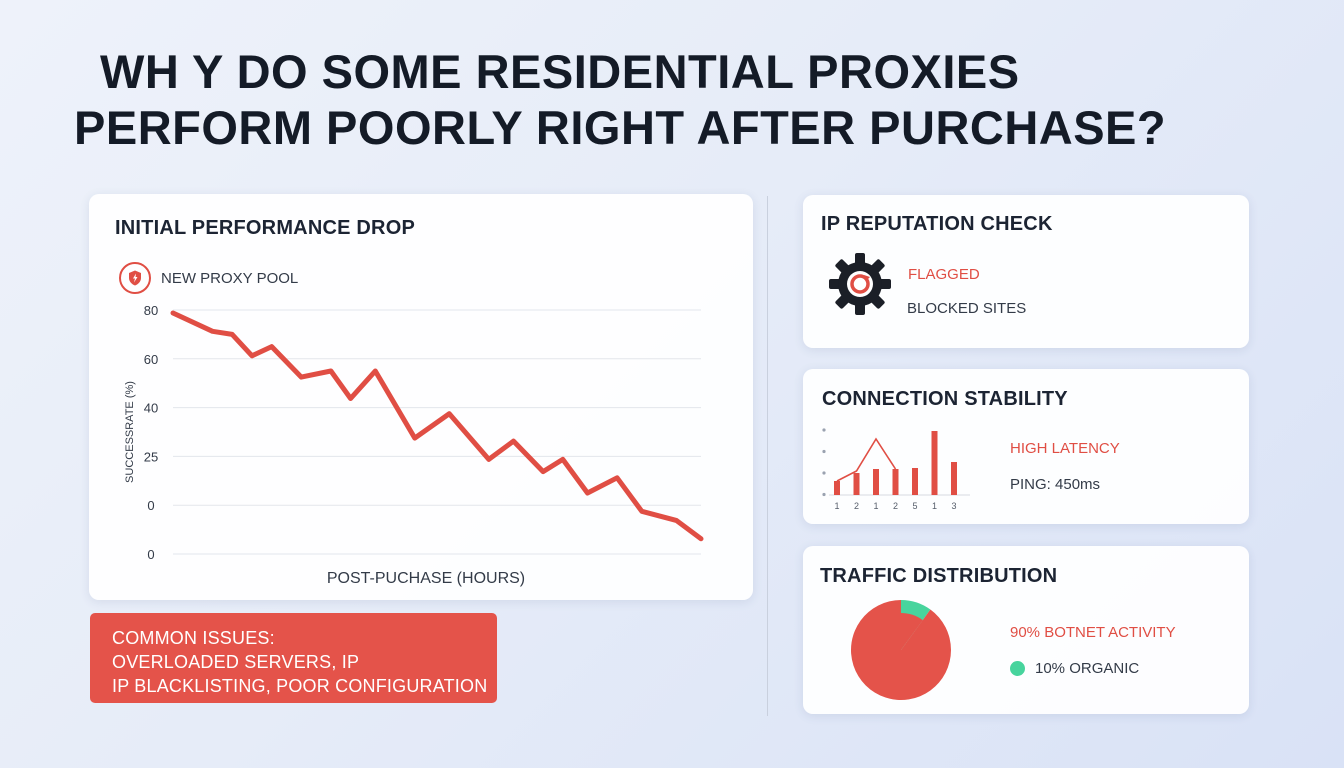 The width and height of the screenshot is (1344, 768). What do you see at coordinates (236, 662) in the screenshot?
I see `issues-line-2: OVERLOADED SERVERS, IP` at bounding box center [236, 662].